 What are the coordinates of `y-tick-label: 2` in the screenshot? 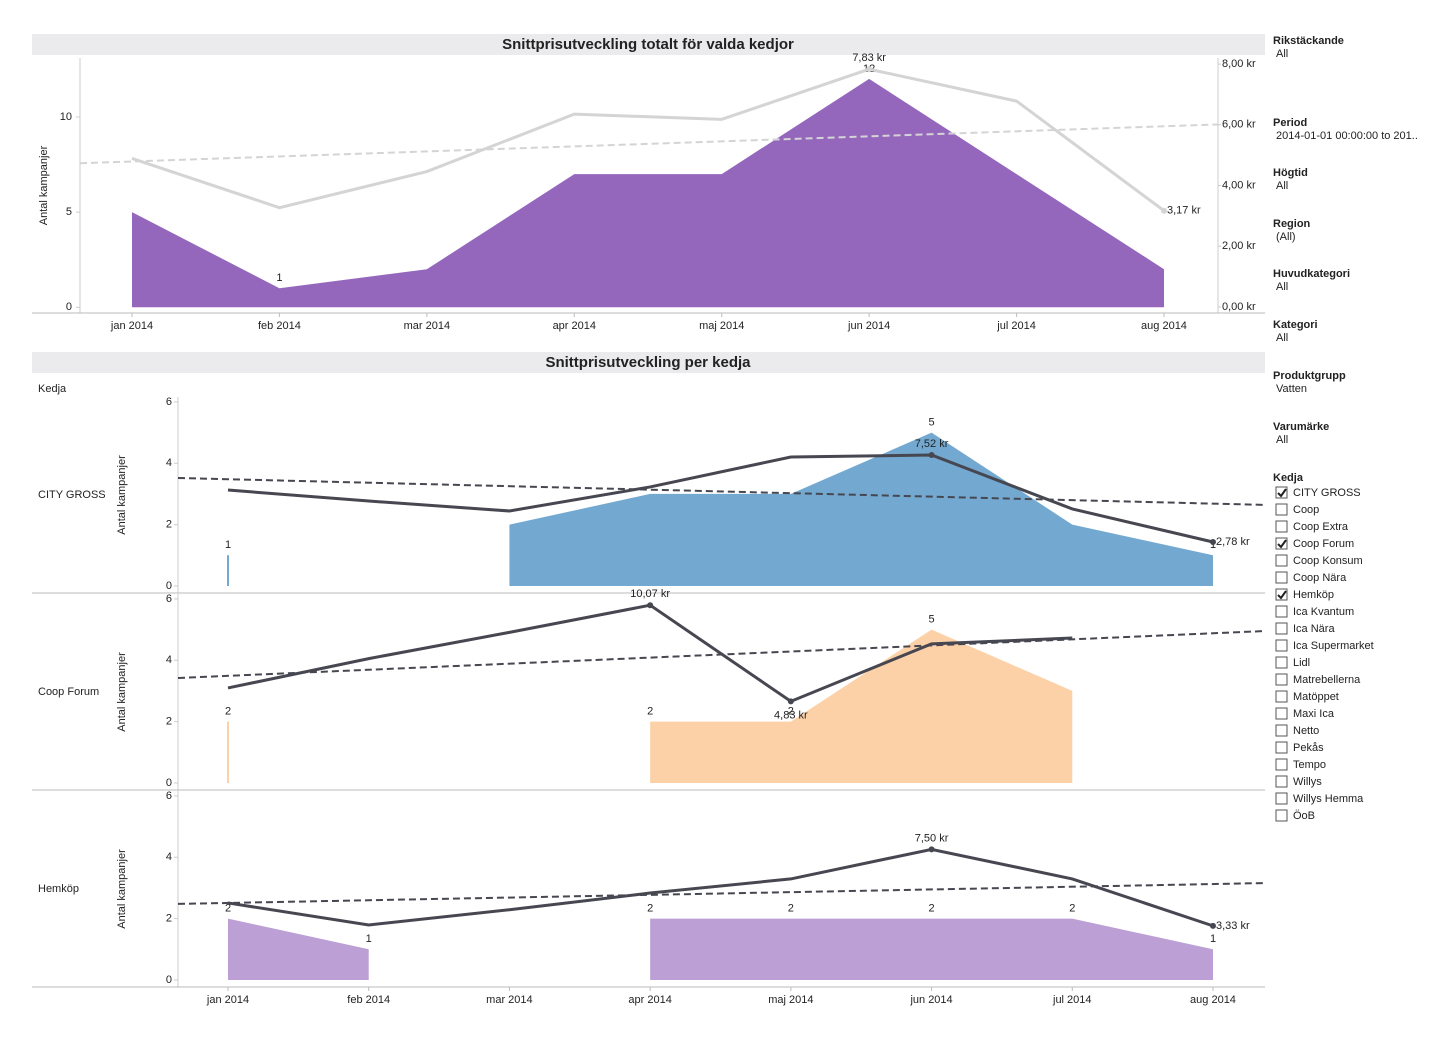 It's located at (169, 919).